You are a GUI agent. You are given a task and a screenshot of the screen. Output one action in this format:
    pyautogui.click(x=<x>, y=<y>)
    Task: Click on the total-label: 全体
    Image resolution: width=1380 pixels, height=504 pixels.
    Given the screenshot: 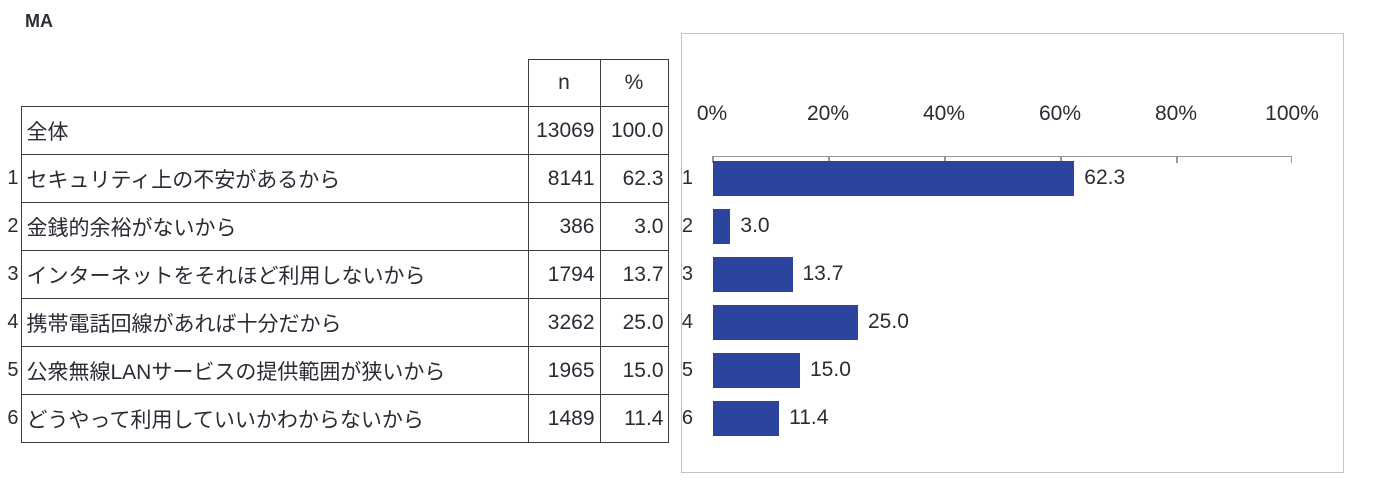 What is the action you would take?
    pyautogui.click(x=274, y=130)
    